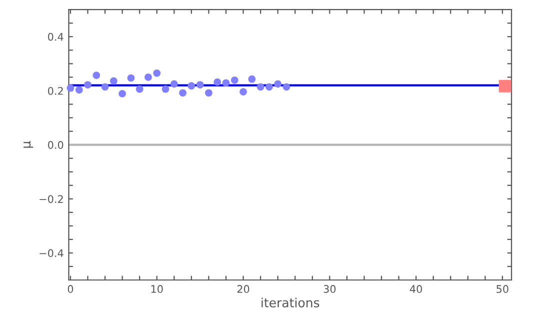 This screenshot has height=320, width=550. Describe the element at coordinates (55, 90) in the screenshot. I see `y-tick-label: 0.2` at that location.